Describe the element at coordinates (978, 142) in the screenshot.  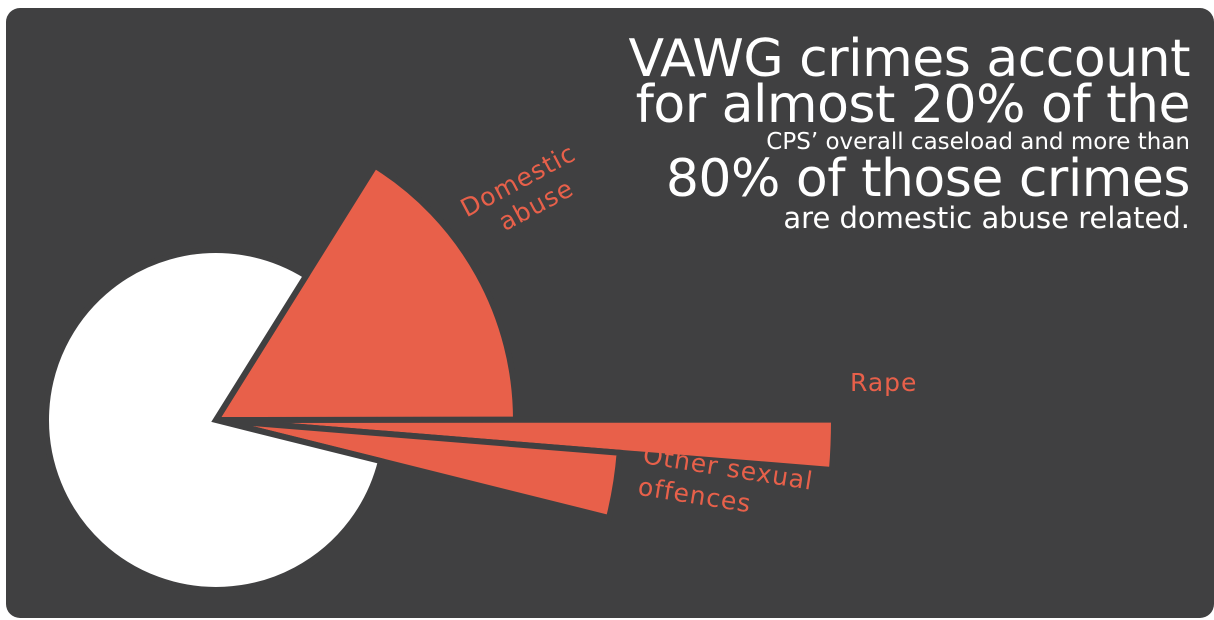
I see `headline-line-3: CPS’ overall caseload and more than` at that location.